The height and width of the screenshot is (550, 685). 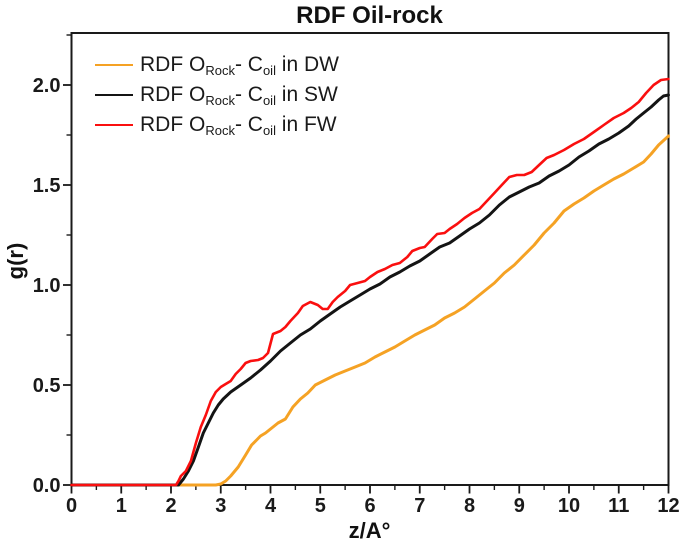 What do you see at coordinates (114, 95) in the screenshot?
I see `legend-line-sw-swatch` at bounding box center [114, 95].